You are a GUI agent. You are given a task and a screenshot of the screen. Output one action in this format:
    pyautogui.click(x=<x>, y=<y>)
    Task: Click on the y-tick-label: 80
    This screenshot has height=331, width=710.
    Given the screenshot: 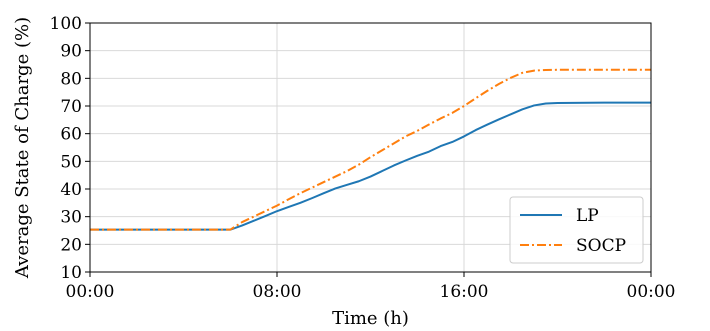 What is the action you would take?
    pyautogui.click(x=71, y=79)
    